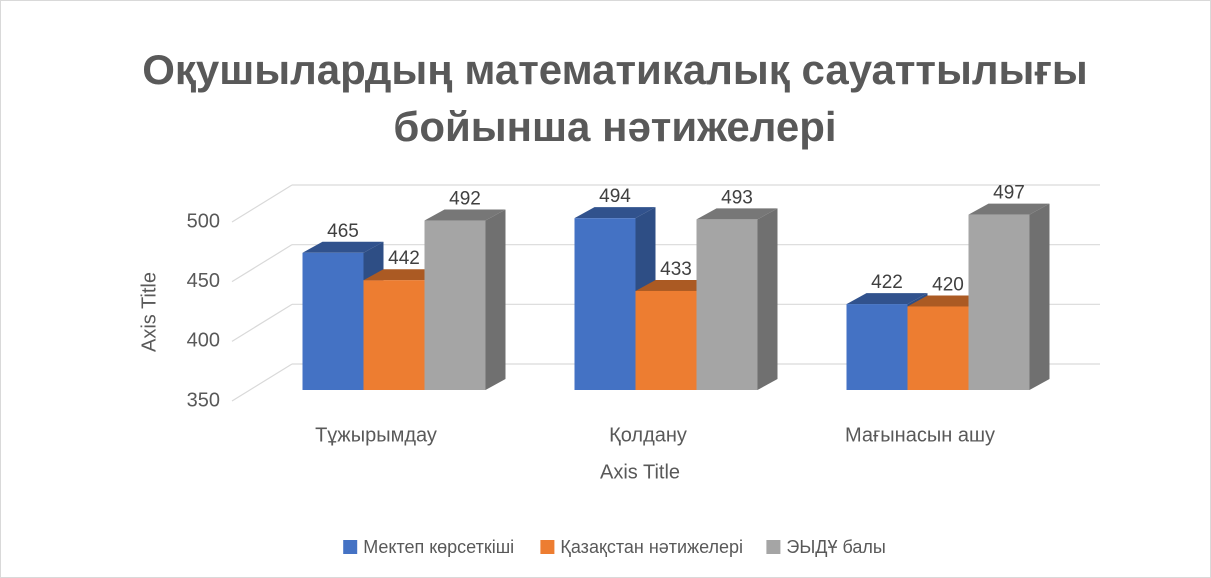 The image size is (1211, 578). Describe the element at coordinates (676, 269) in the screenshot. I see `data-label: 433` at that location.